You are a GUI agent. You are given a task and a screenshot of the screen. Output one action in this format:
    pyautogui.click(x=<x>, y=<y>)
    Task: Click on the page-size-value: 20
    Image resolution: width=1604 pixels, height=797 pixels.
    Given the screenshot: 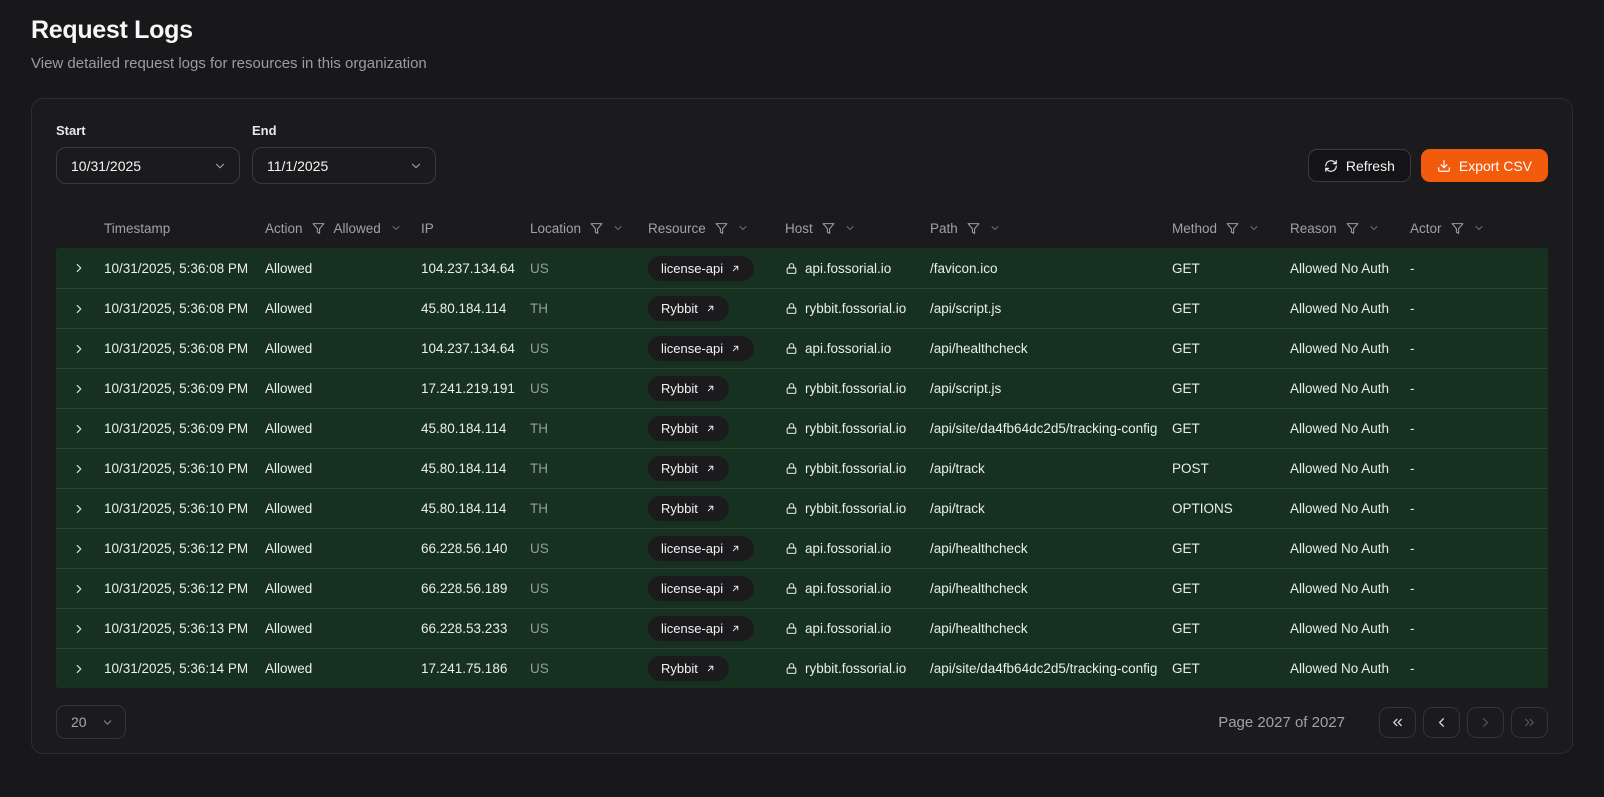 What is the action you would take?
    pyautogui.click(x=79, y=722)
    